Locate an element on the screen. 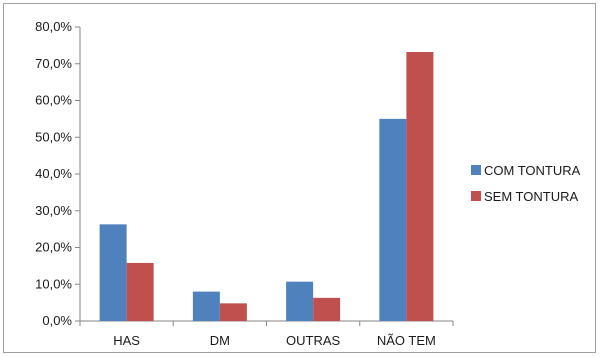 This screenshot has height=357, width=601. y-tick-label: 20,0% is located at coordinates (53, 247).